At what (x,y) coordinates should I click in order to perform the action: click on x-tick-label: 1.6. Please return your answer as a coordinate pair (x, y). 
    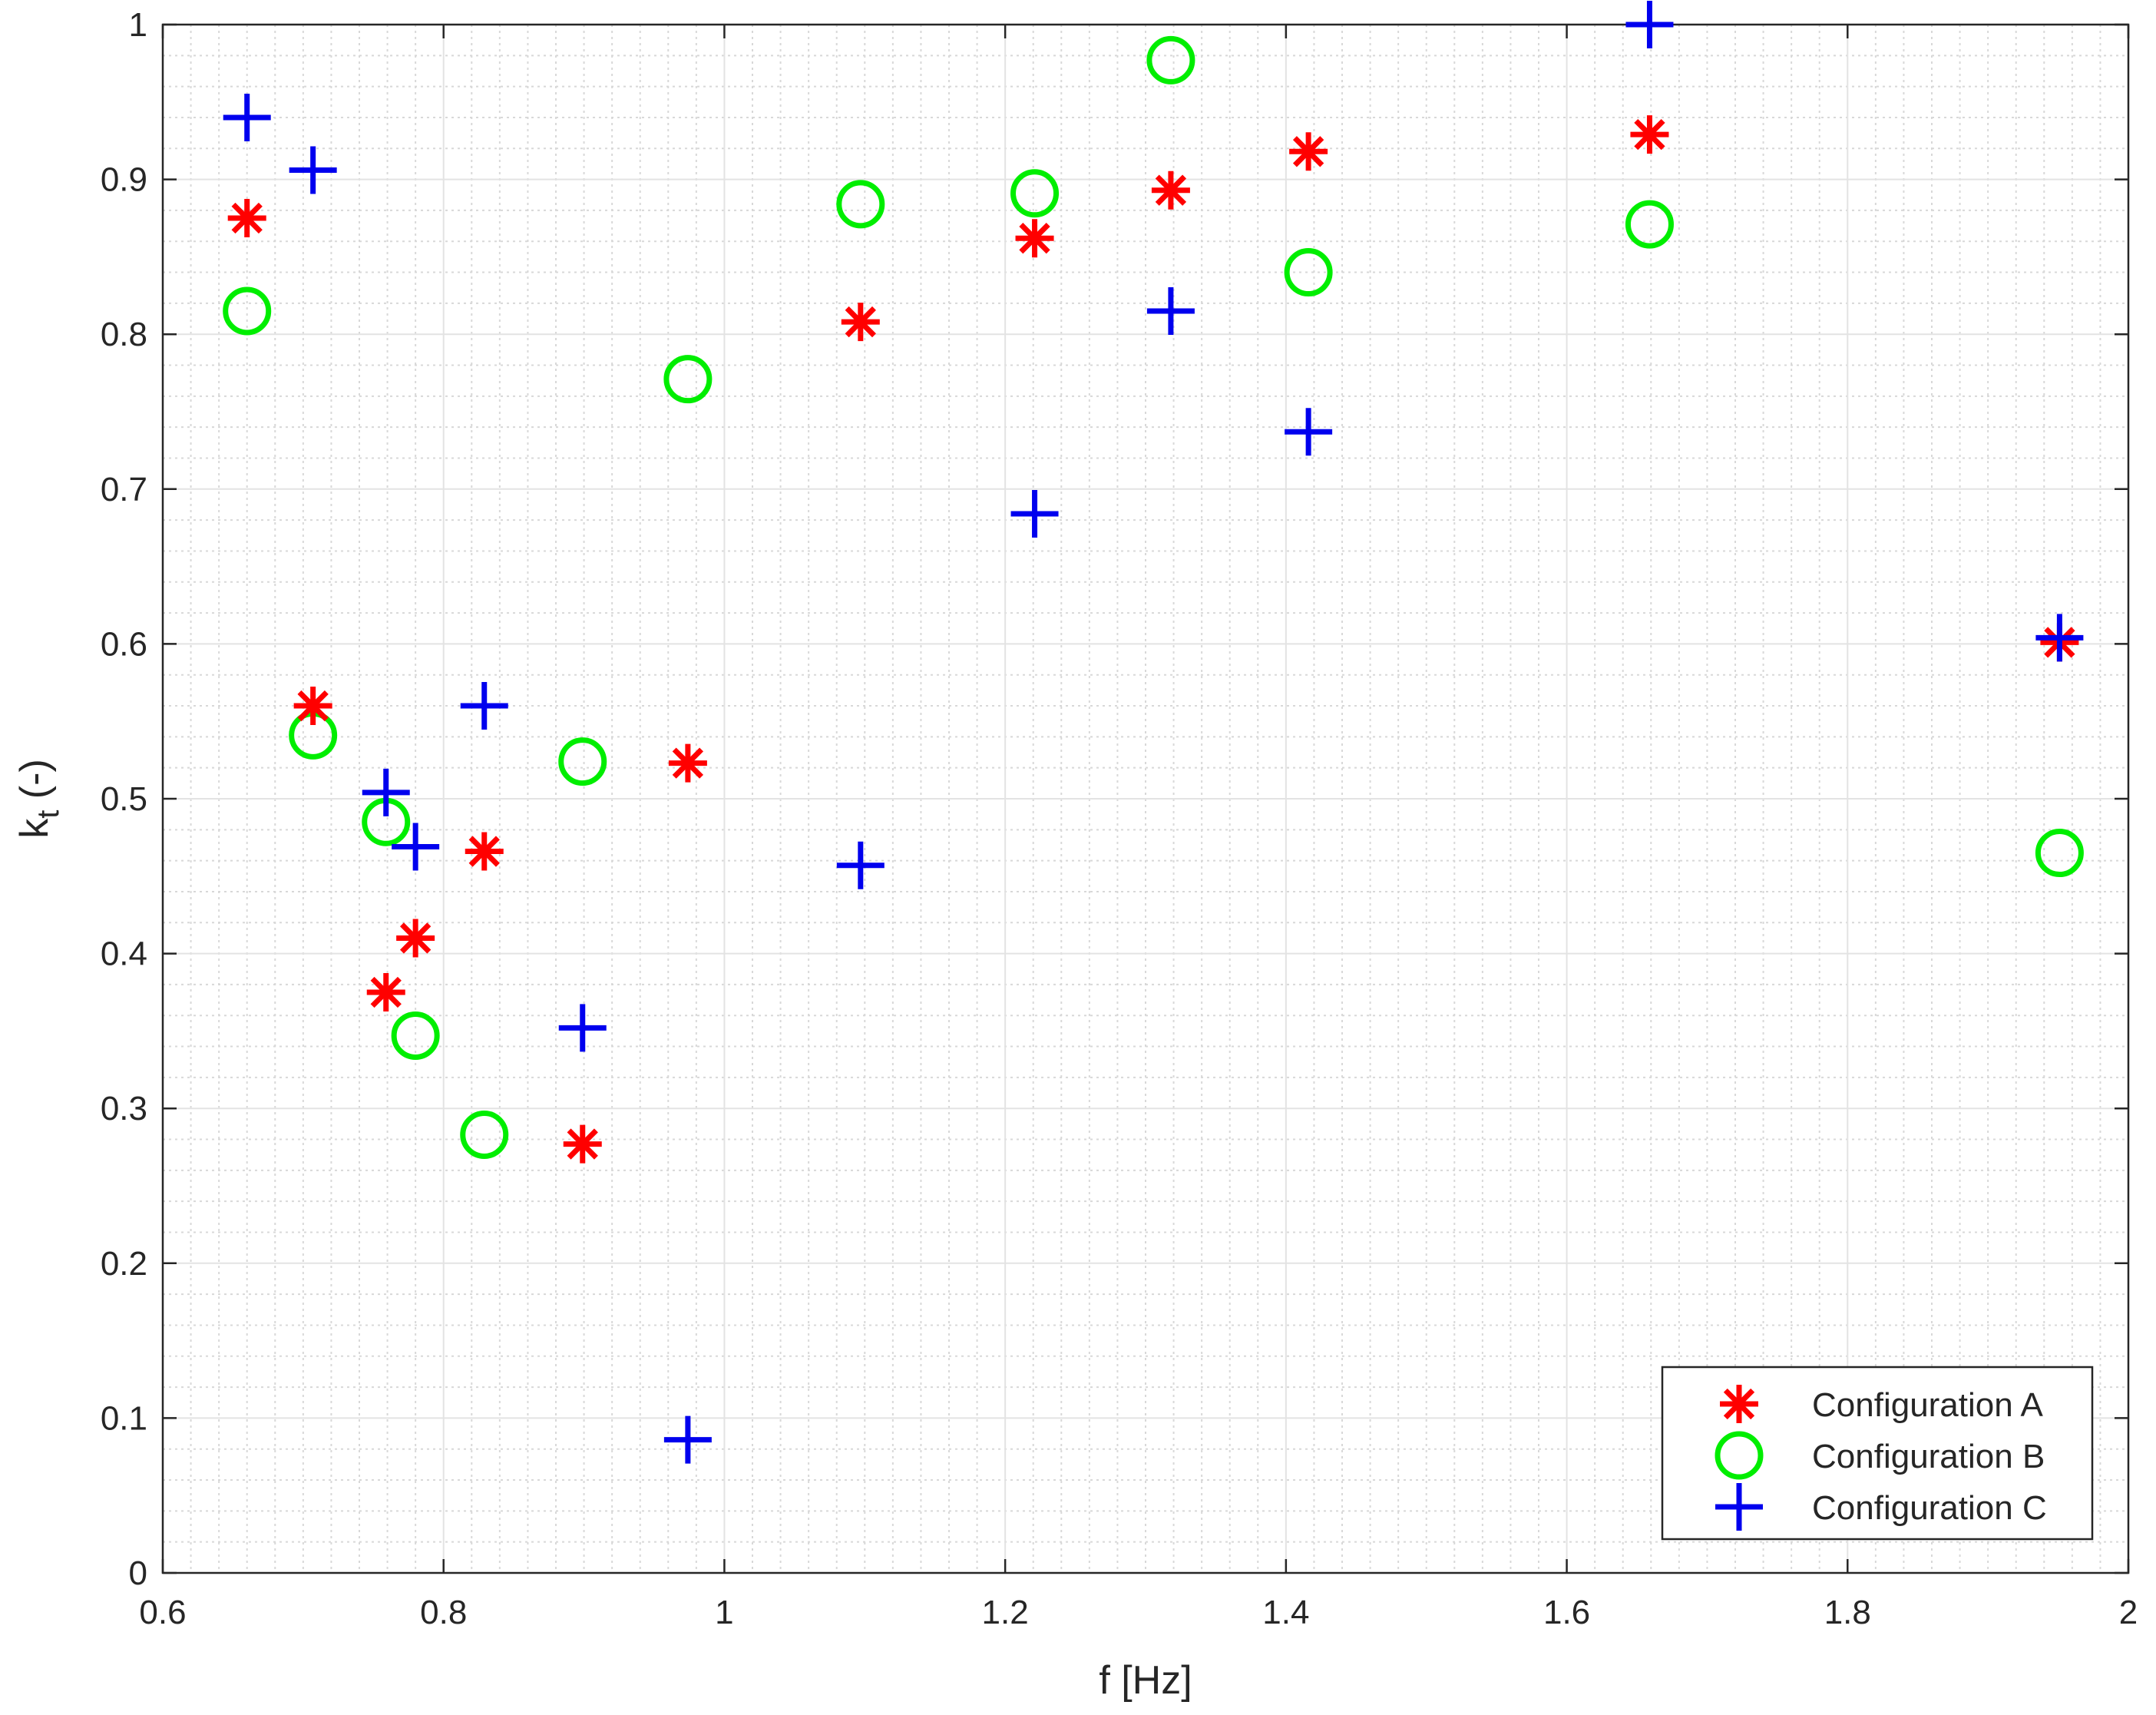
    Looking at the image, I should click on (1567, 1612).